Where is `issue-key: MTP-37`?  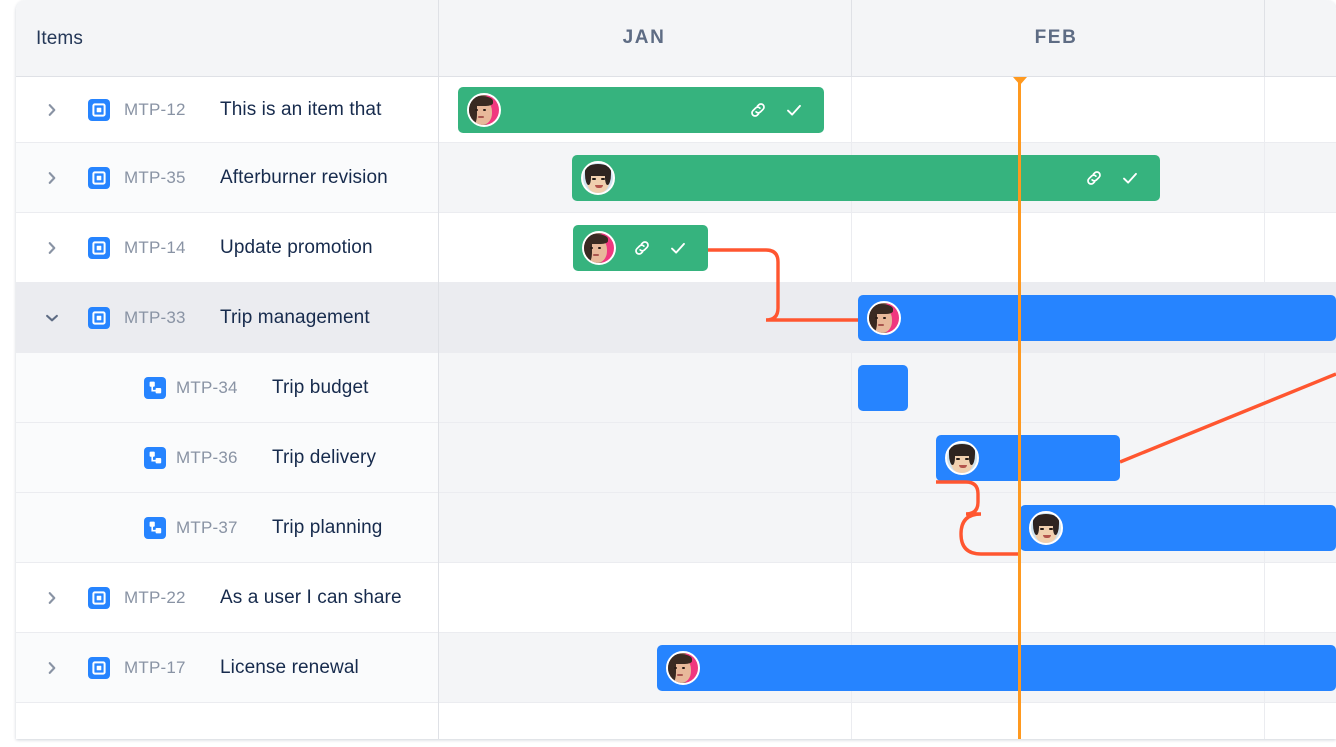 issue-key: MTP-37 is located at coordinates (207, 527).